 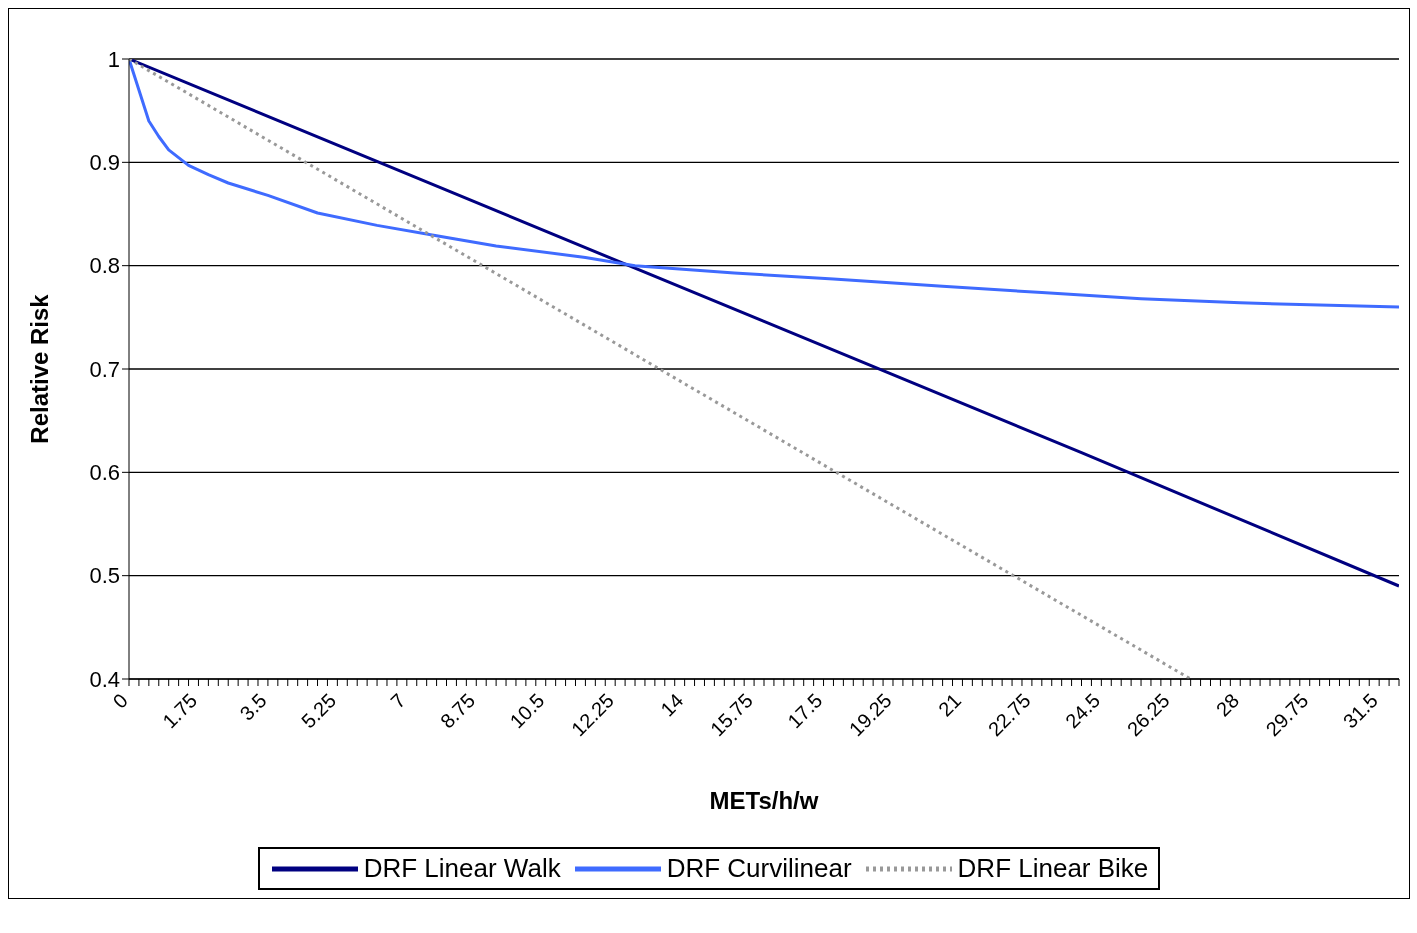 What do you see at coordinates (764, 800) in the screenshot?
I see `x-axis-title: METs/h/w` at bounding box center [764, 800].